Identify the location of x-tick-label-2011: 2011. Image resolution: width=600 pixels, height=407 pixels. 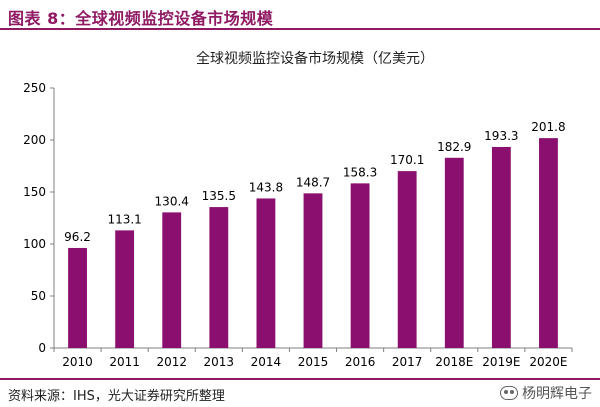
(124, 362).